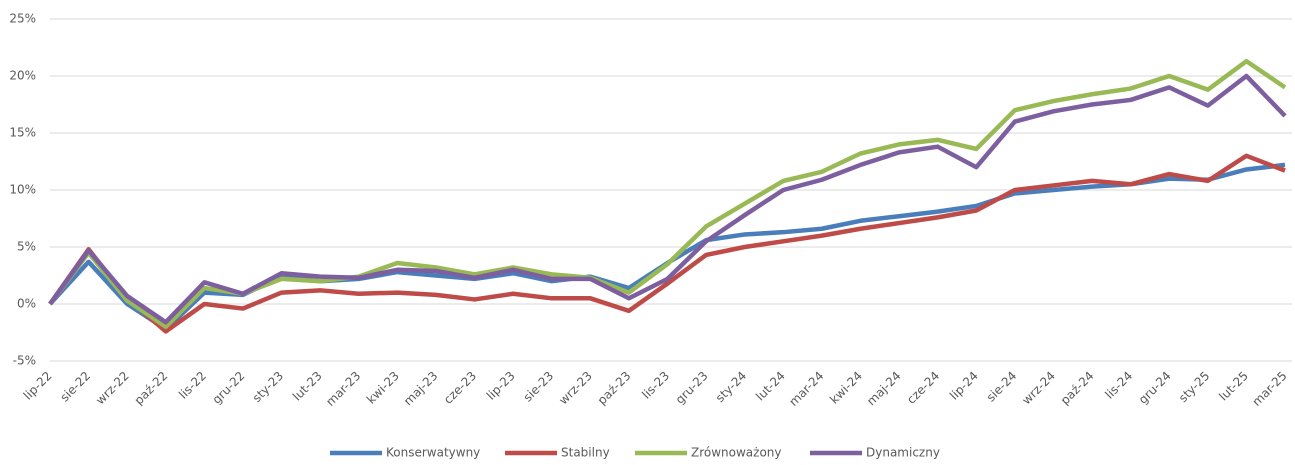  I want to click on x-tick-label: paź-24, so click(1077, 388).